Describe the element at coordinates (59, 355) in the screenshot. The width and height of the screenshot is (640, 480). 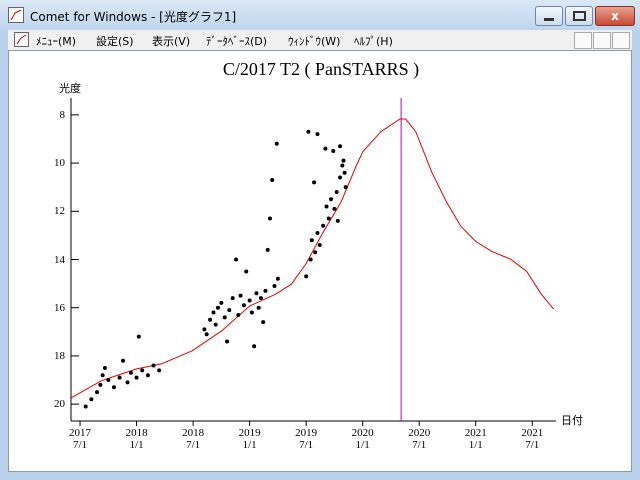
I see `y-tick-label: 18` at that location.